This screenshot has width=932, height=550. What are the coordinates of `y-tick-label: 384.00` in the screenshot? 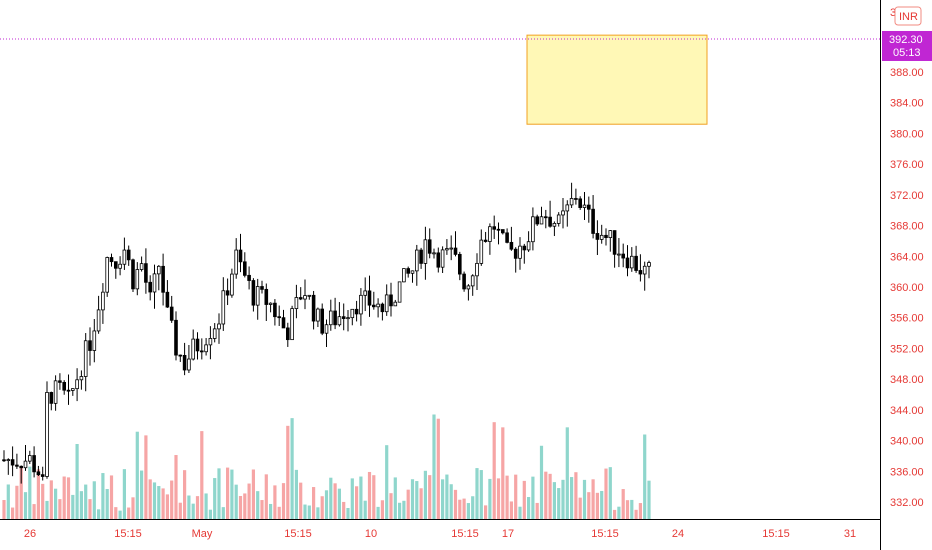 It's located at (907, 104).